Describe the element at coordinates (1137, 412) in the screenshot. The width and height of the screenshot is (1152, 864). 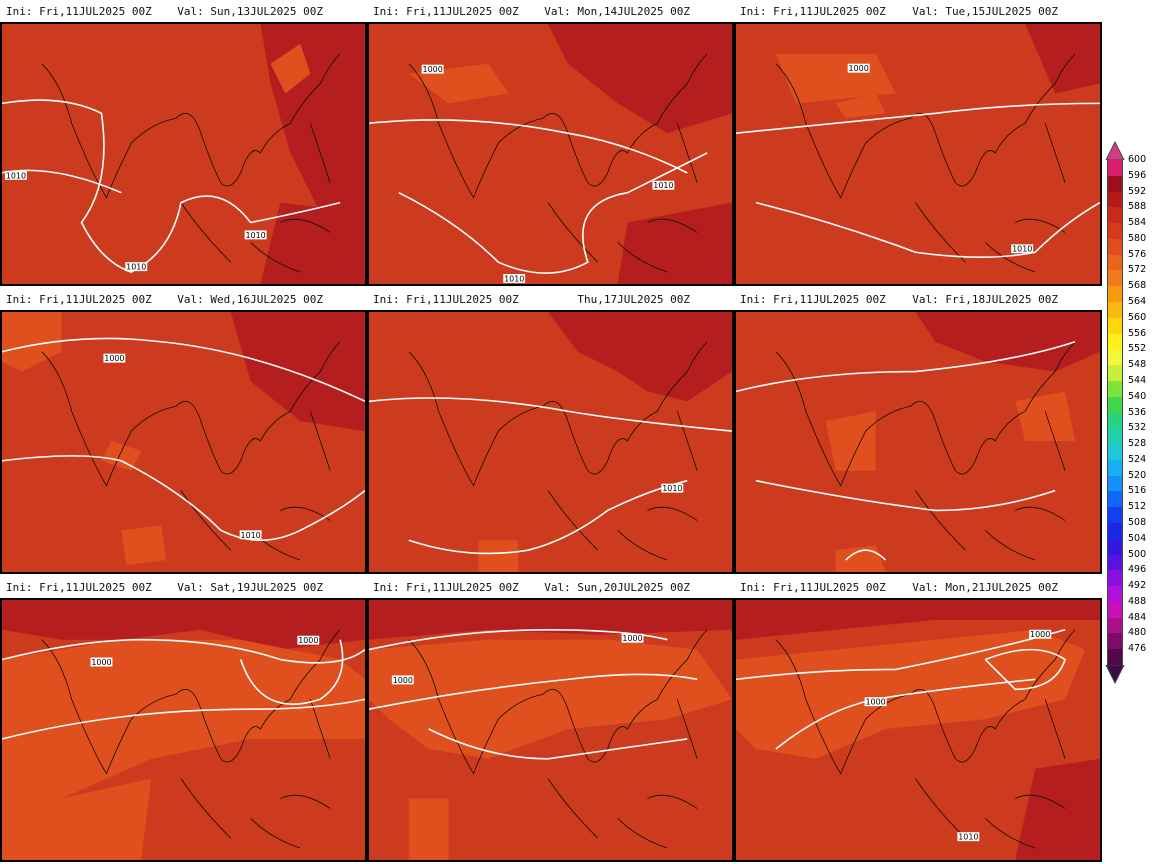
I see `colorbar-tick-label: 536` at that location.